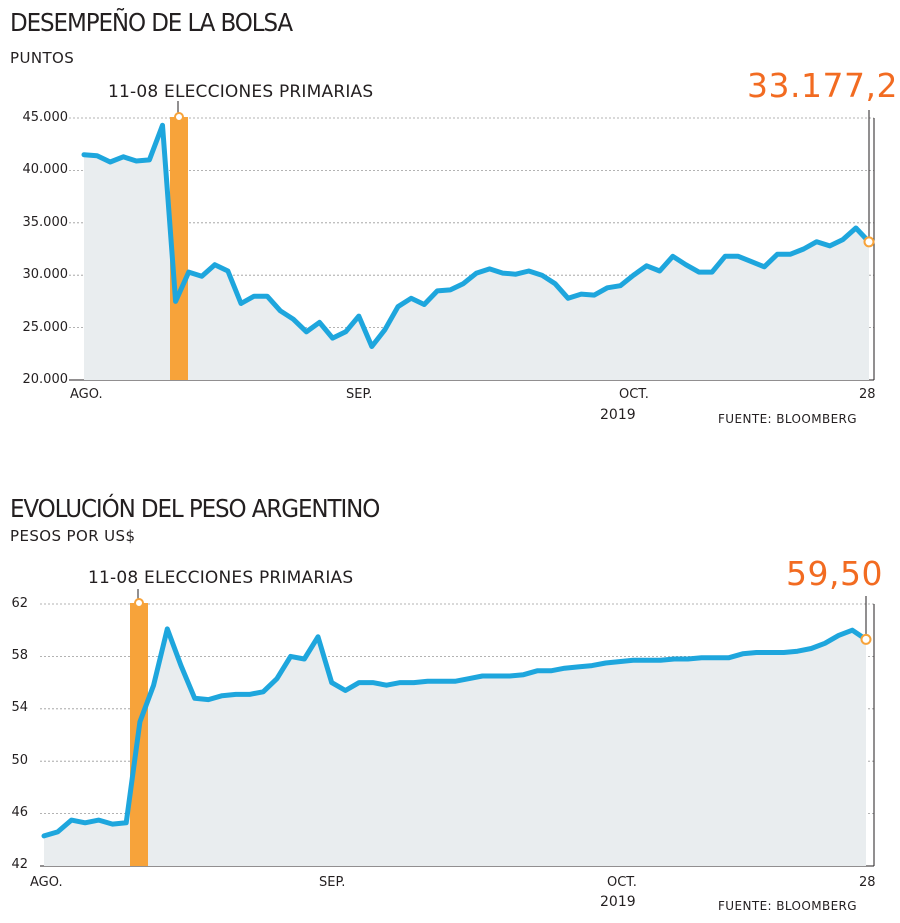  I want to click on y-unit-label: PUNTOS, so click(42, 58).